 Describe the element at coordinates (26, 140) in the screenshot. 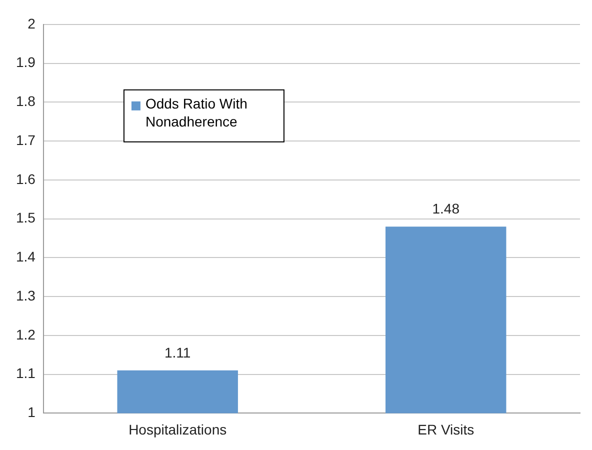

I see `y-tick-label: 1.7` at that location.